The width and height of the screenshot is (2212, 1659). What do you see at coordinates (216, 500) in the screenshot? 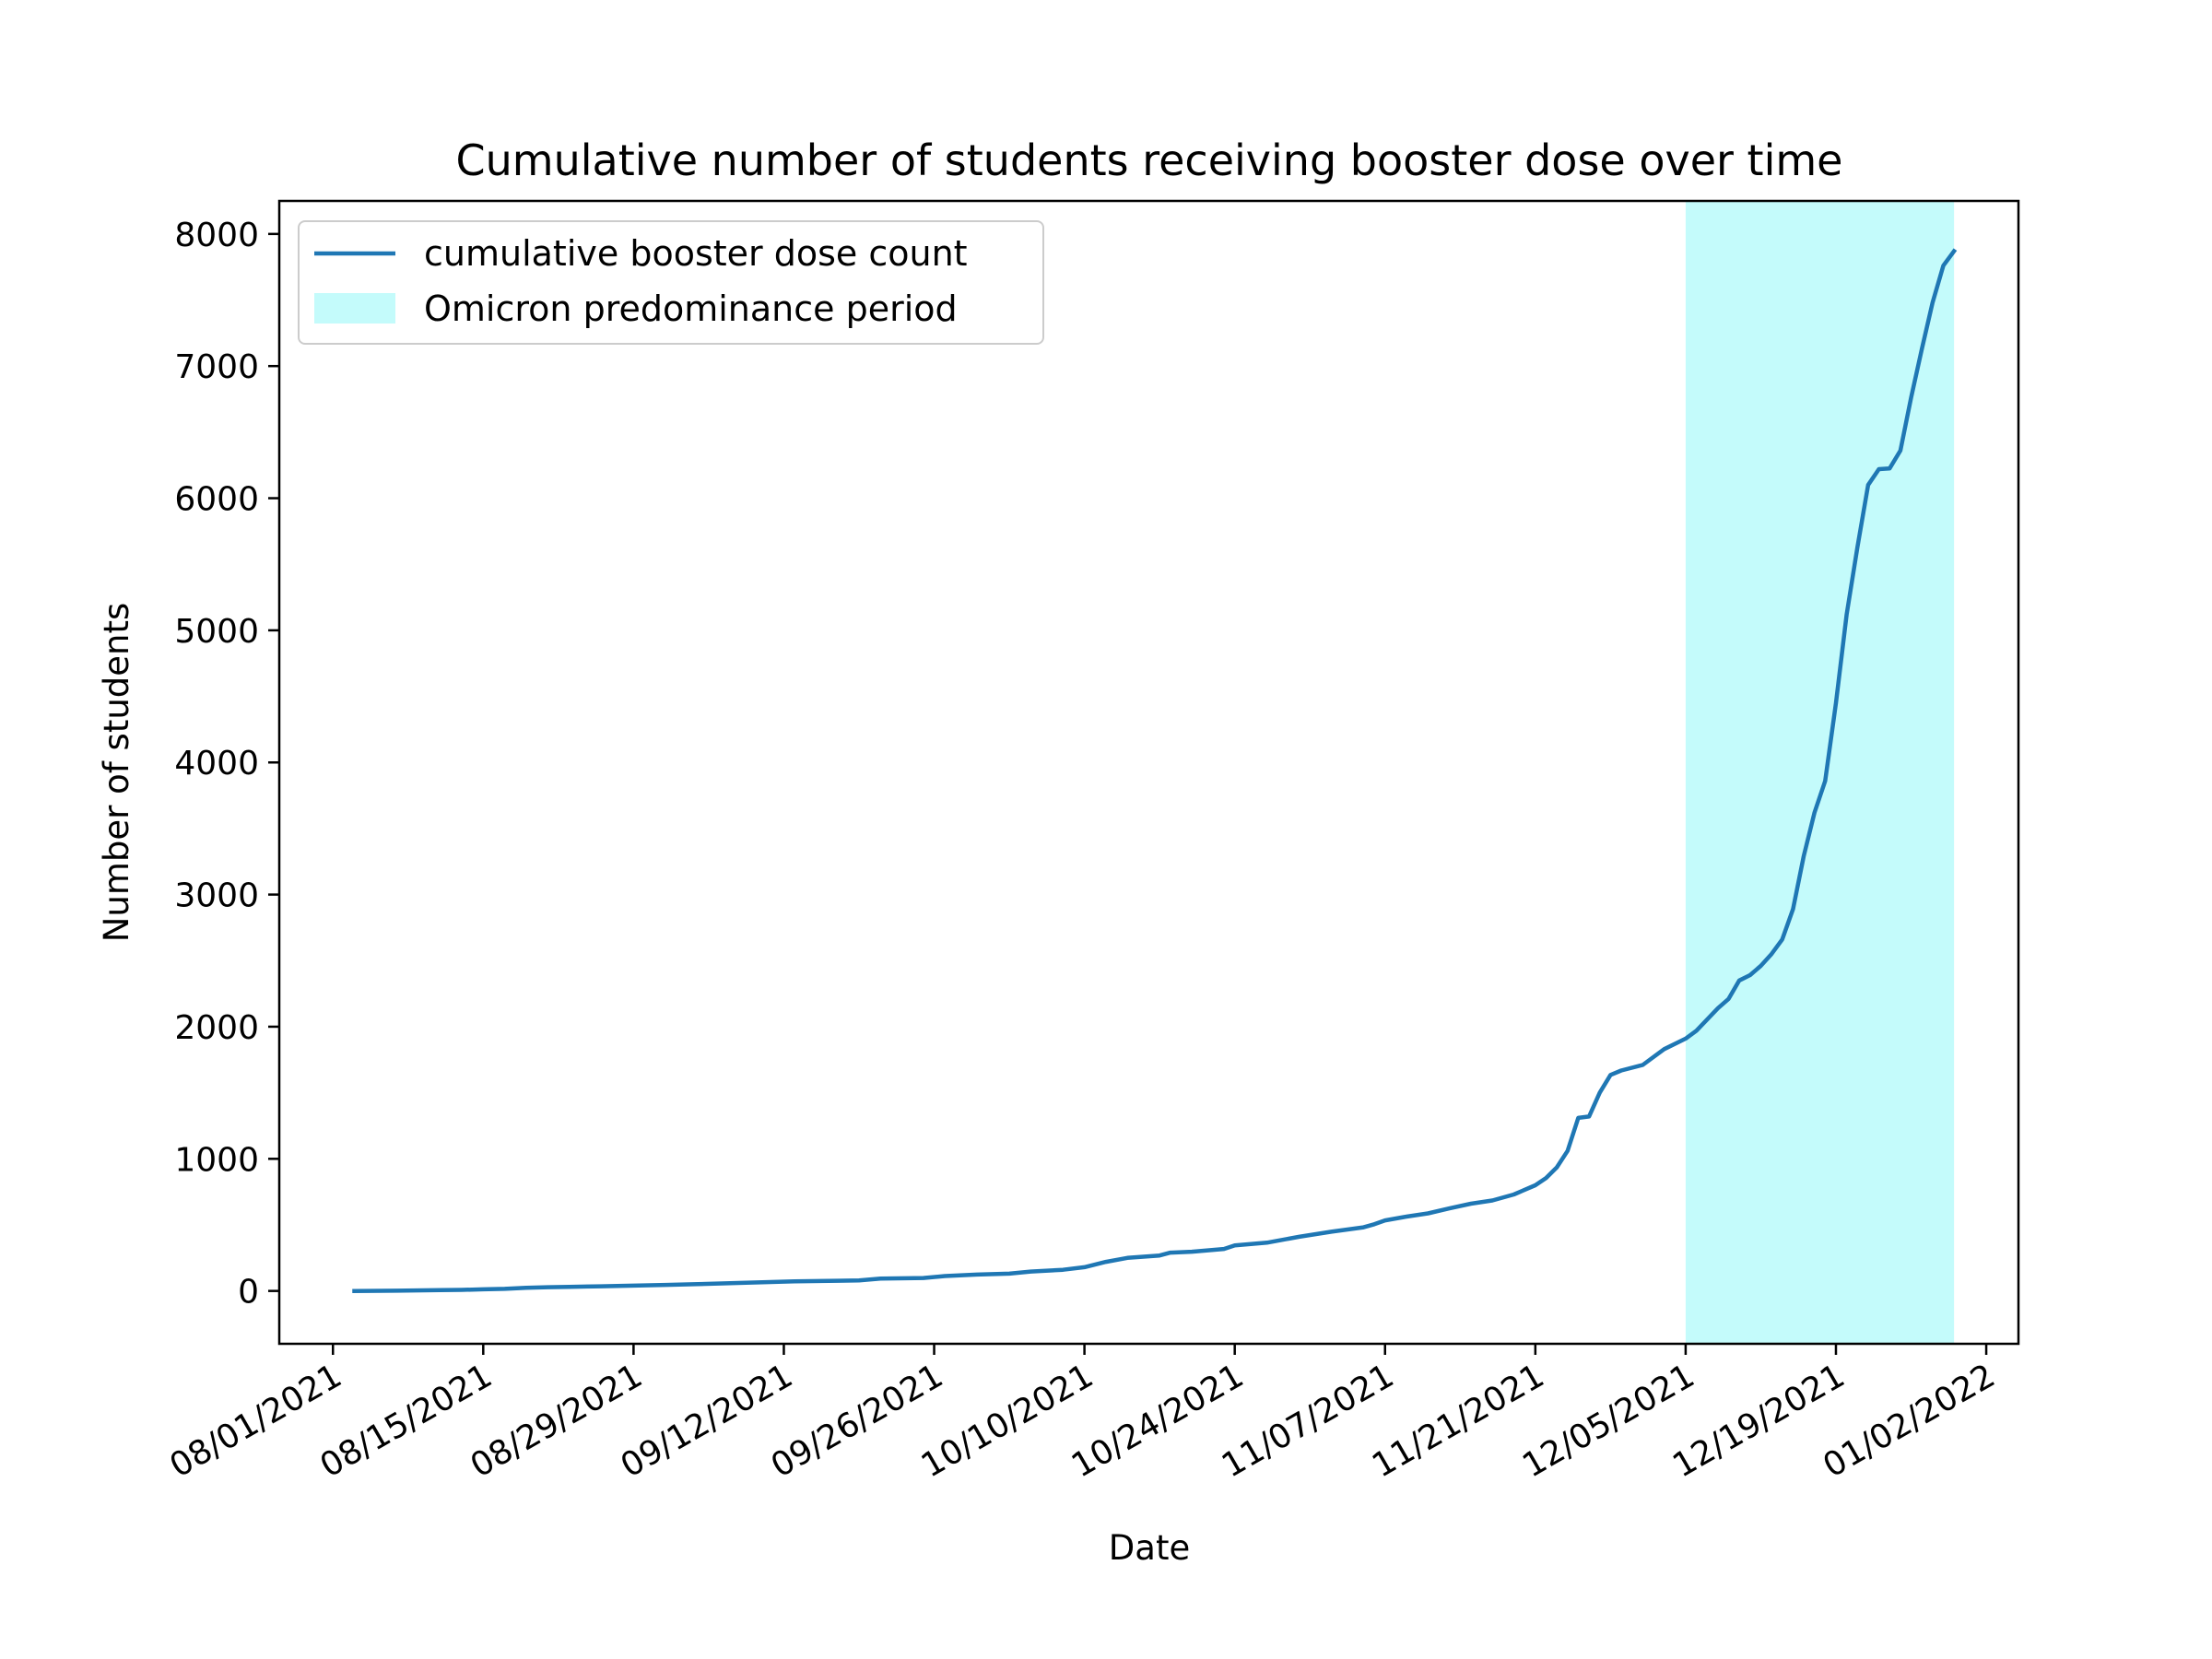
I see `y-tick-label: 6000` at bounding box center [216, 500].